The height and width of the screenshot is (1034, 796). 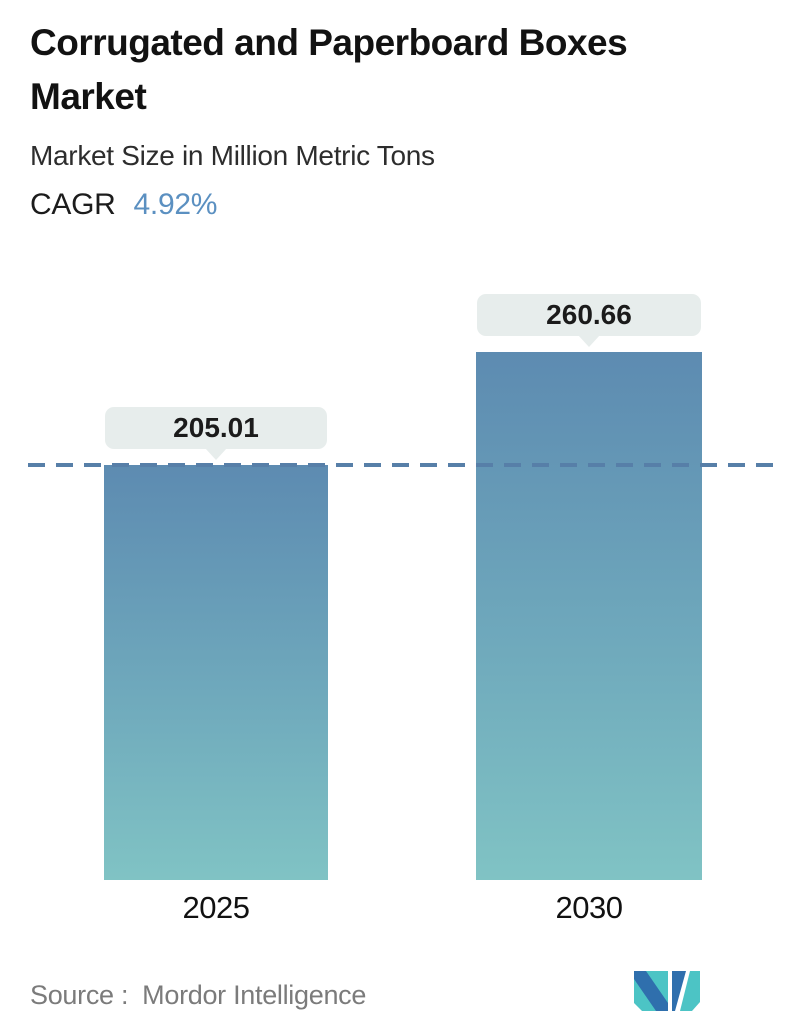 What do you see at coordinates (589, 907) in the screenshot?
I see `x-axis-label-2030: 2030` at bounding box center [589, 907].